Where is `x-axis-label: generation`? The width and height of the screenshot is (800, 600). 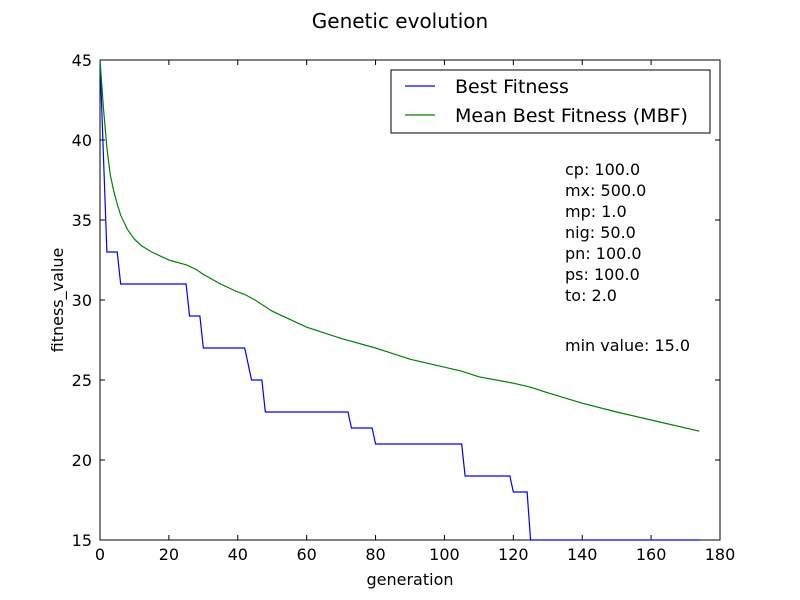 x-axis-label: generation is located at coordinates (409, 579).